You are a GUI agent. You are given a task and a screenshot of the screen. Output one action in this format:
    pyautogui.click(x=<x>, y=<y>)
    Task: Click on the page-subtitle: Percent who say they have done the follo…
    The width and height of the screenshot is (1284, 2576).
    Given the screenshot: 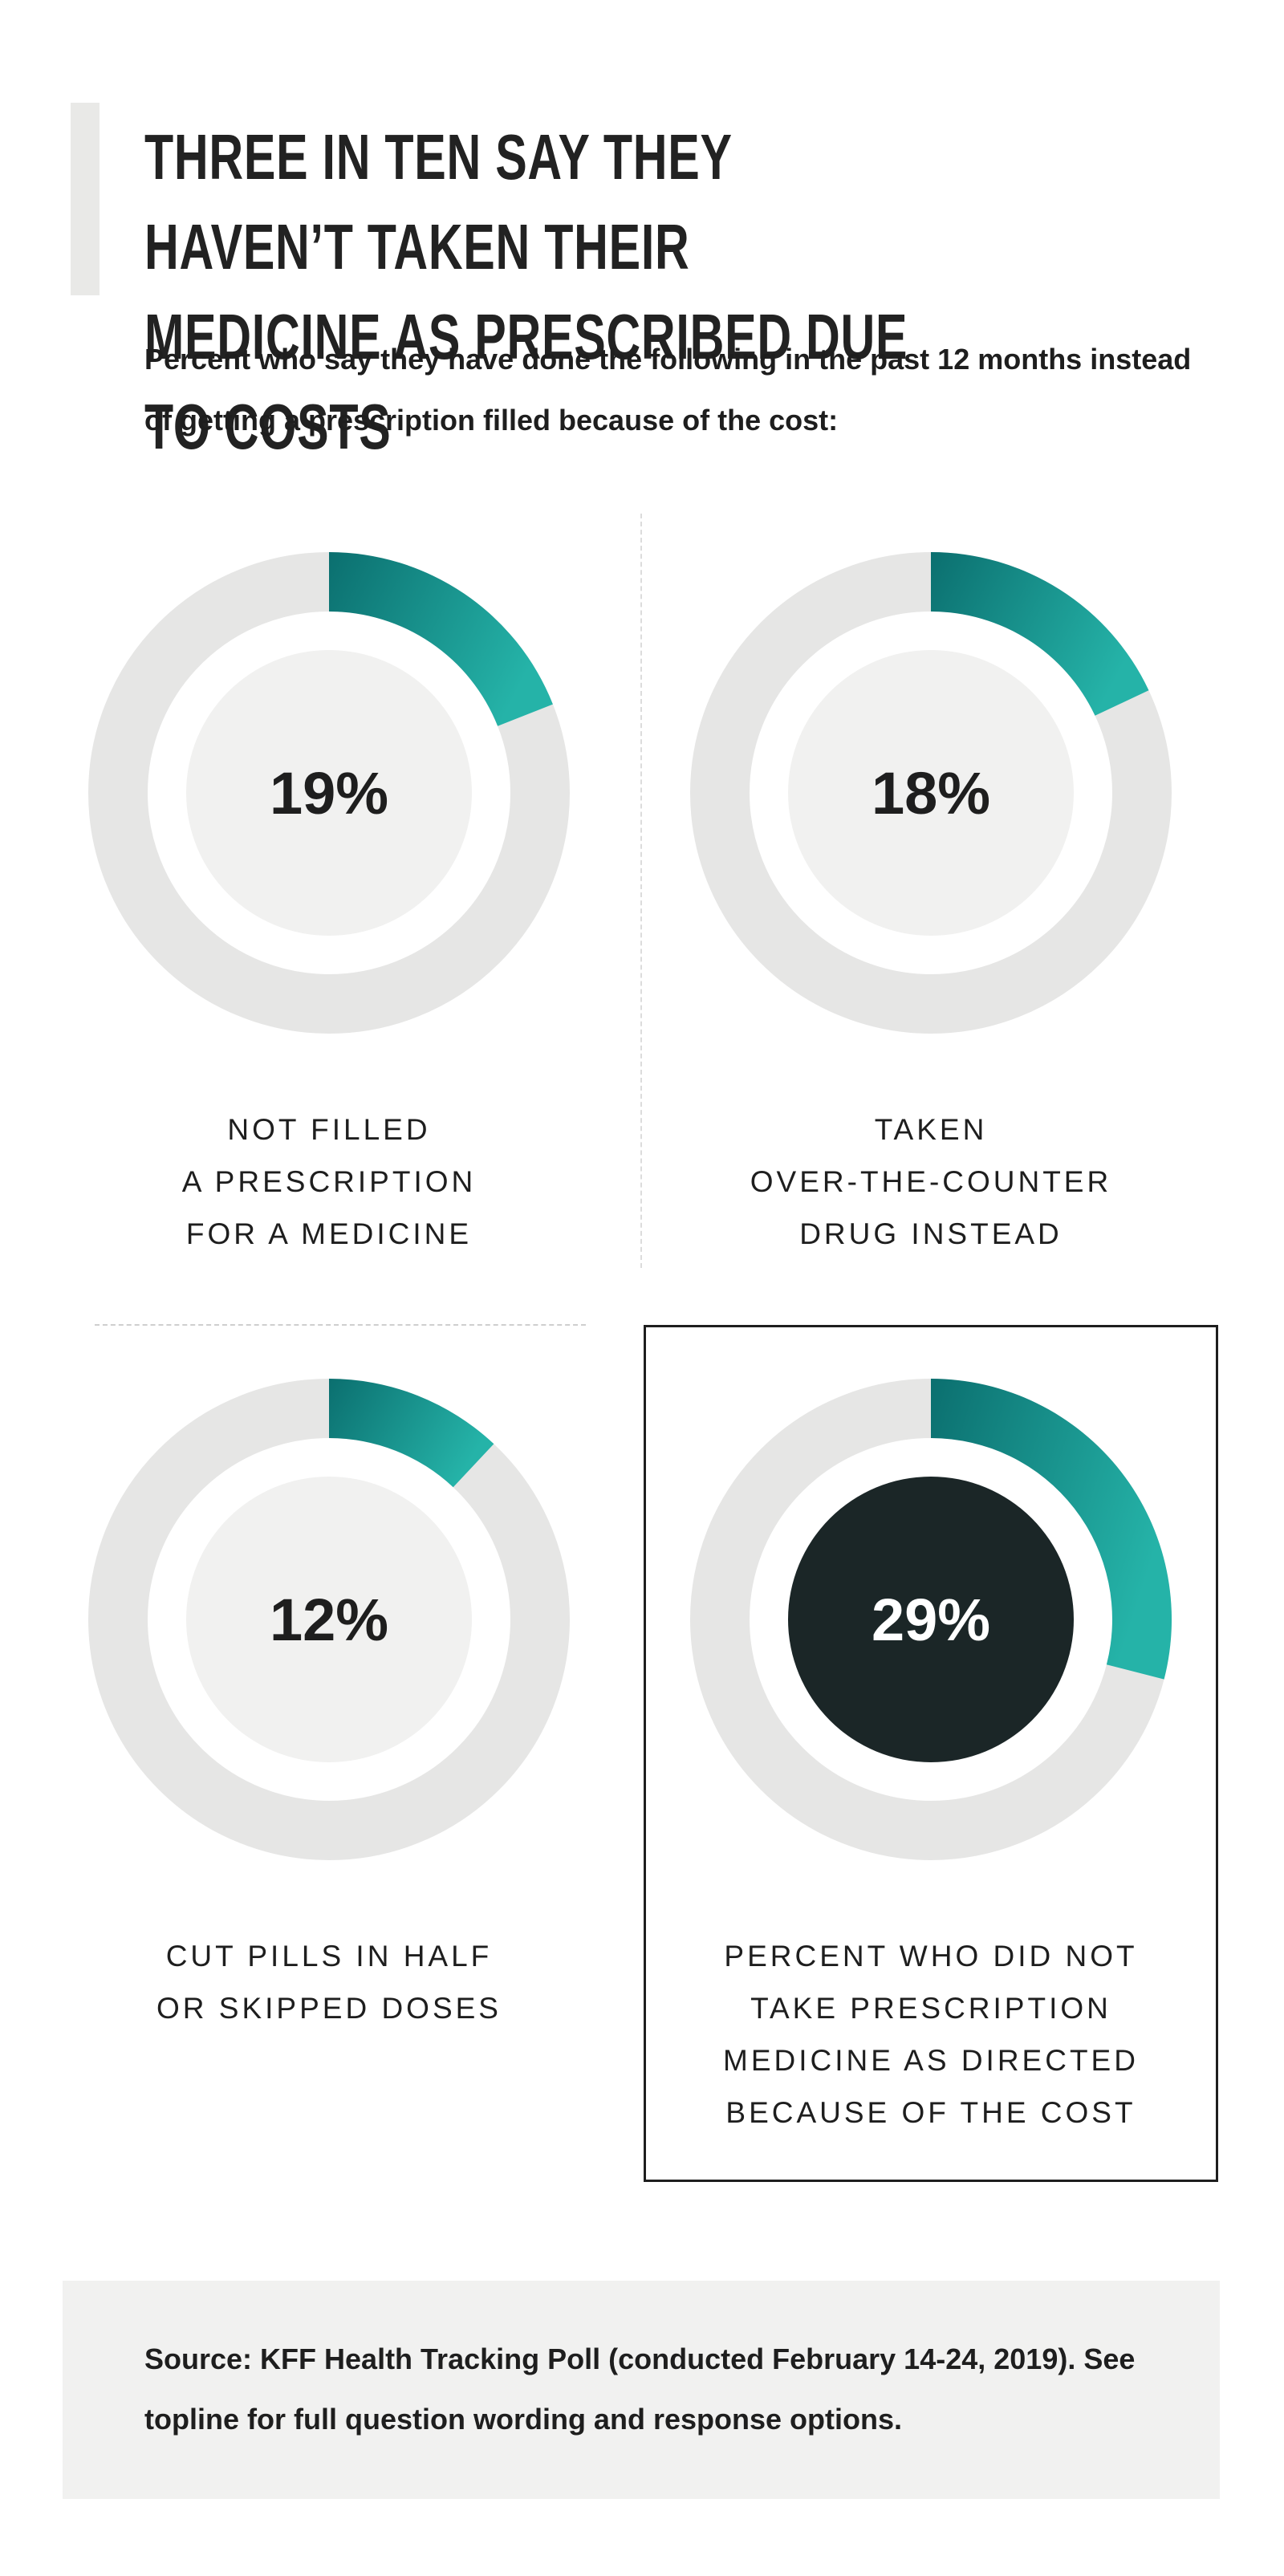 What is the action you would take?
    pyautogui.click(x=668, y=390)
    